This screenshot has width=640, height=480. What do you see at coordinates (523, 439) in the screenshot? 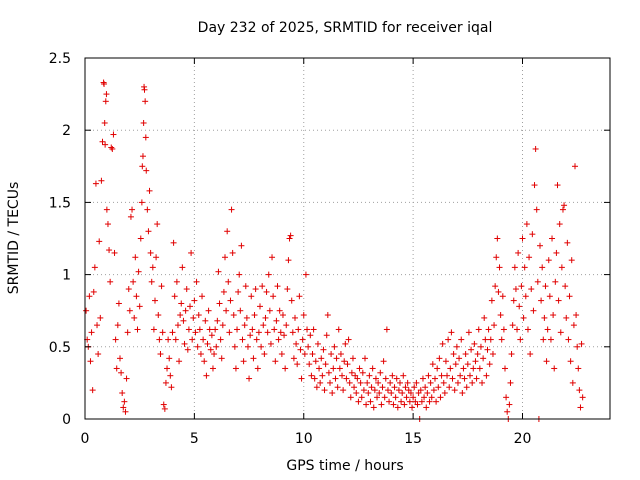
I see `x-tick-label: 20` at bounding box center [523, 439].